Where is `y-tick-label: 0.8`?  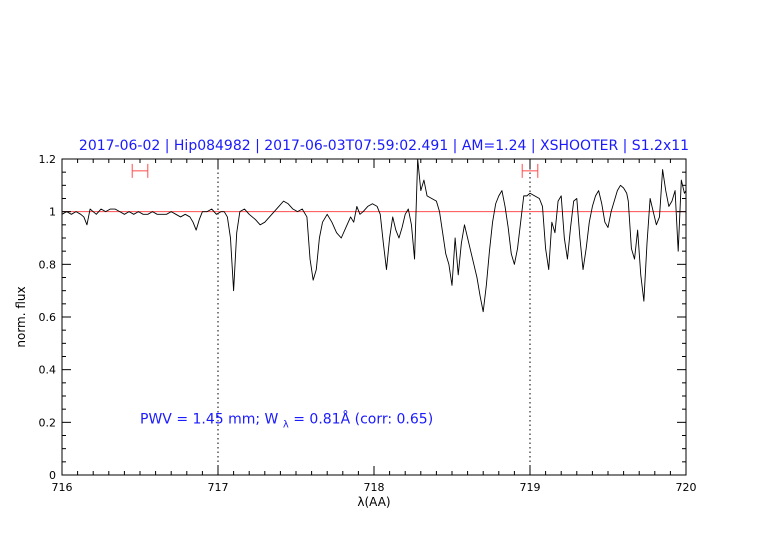 y-tick-label: 0.8 is located at coordinates (48, 264).